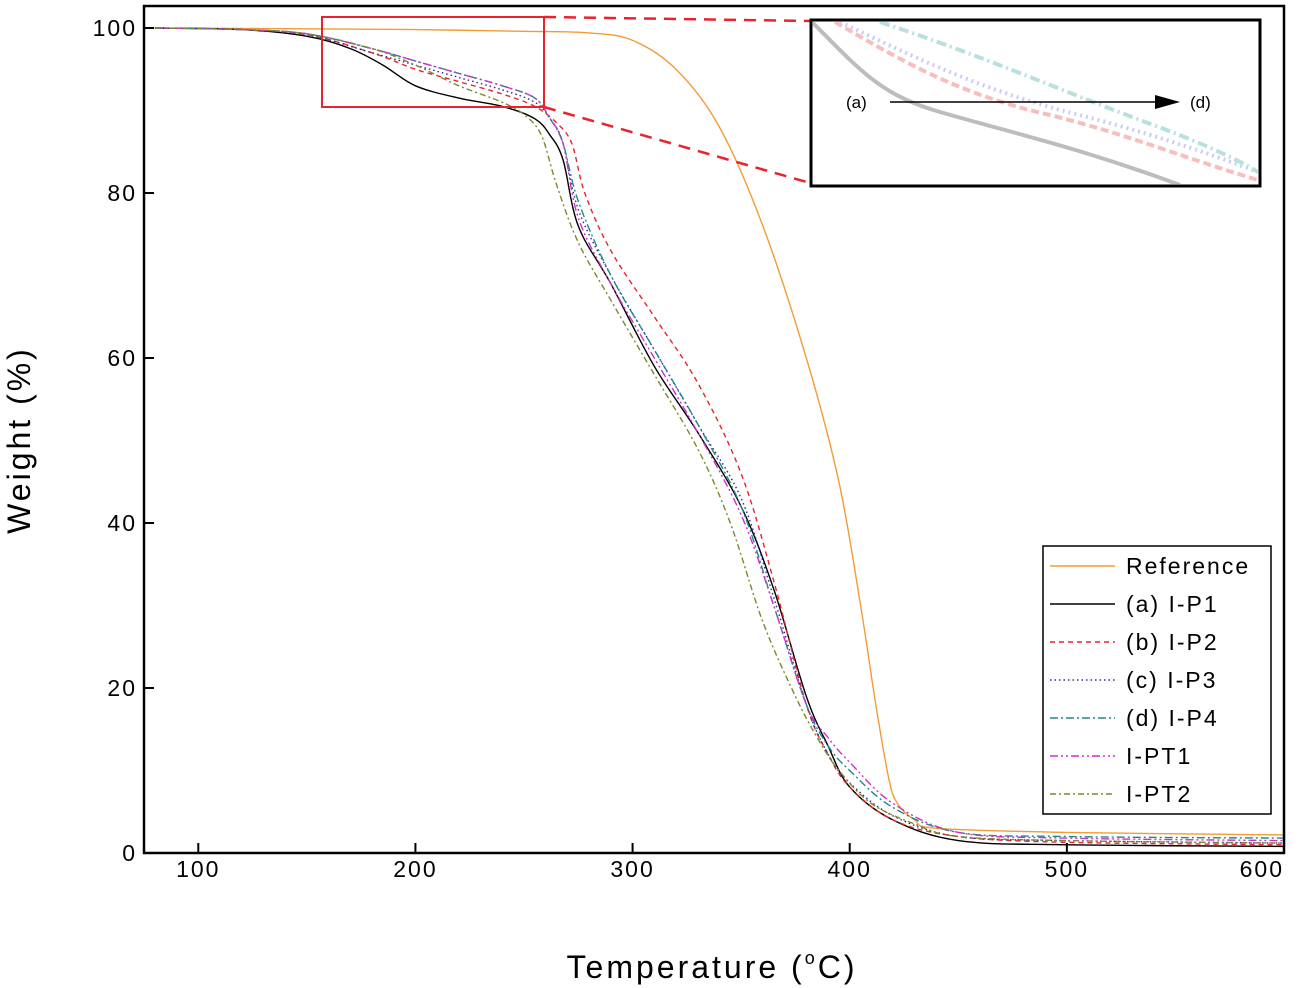  Describe the element at coordinates (1159, 794) in the screenshot. I see `legend-label-i-pt2: I-PT2` at that location.